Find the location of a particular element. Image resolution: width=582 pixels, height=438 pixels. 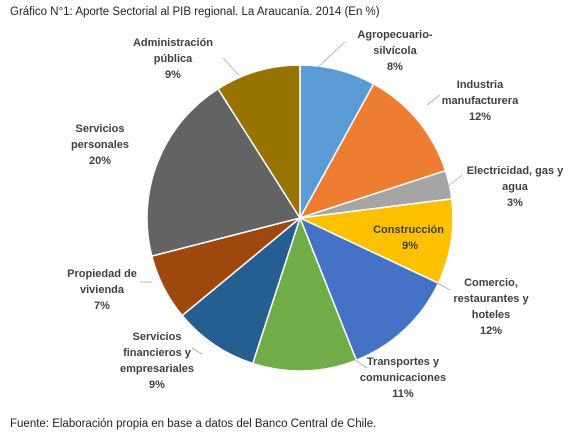

data-label-construccion: Construcción 9% is located at coordinates (408, 238).